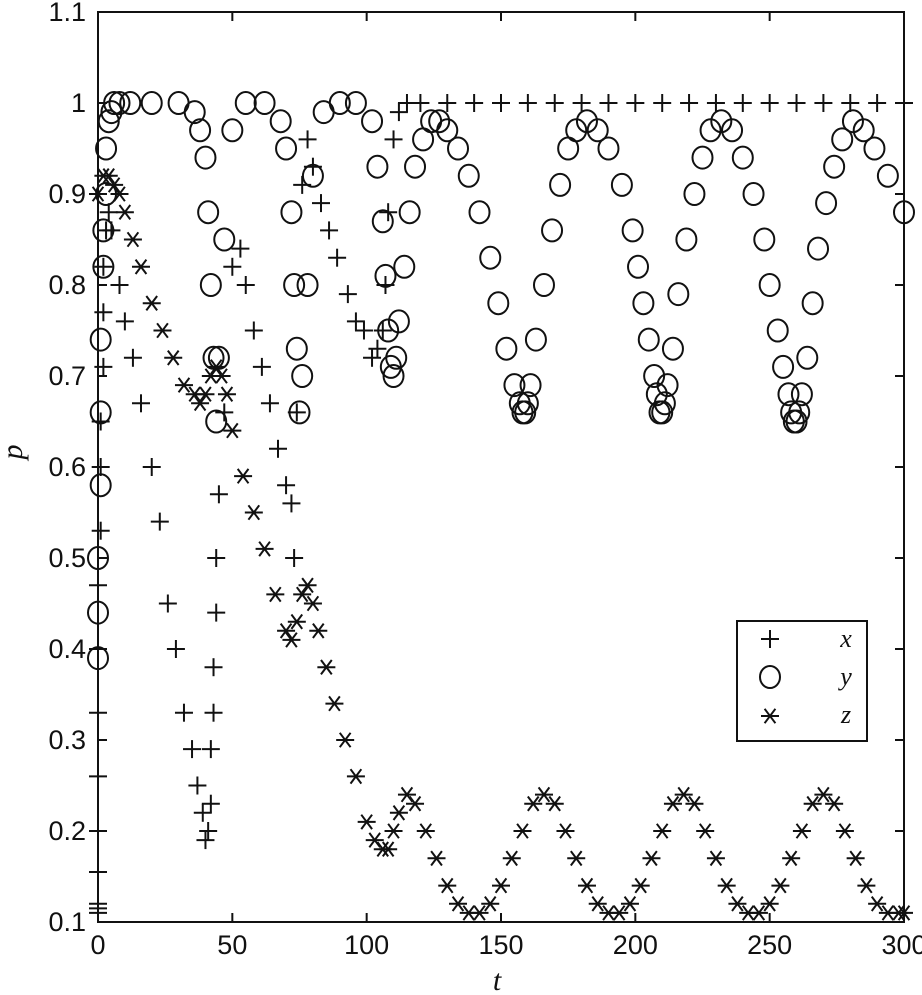 This screenshot has height=995, width=922. I want to click on y-tick-label: 0.9, so click(67, 194).